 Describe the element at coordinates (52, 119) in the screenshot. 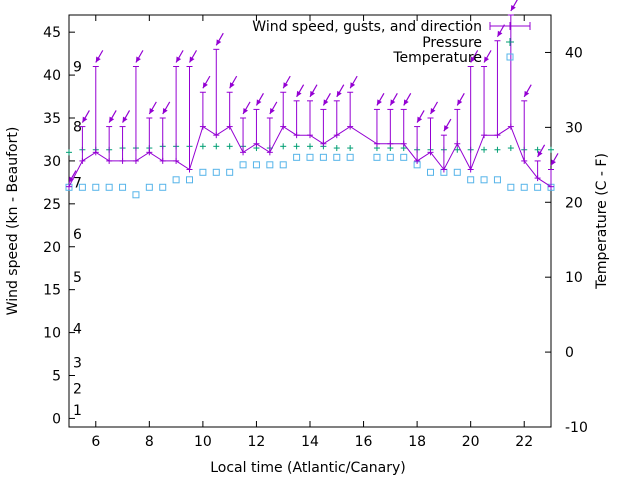

I see `y-tick-label: 35` at that location.